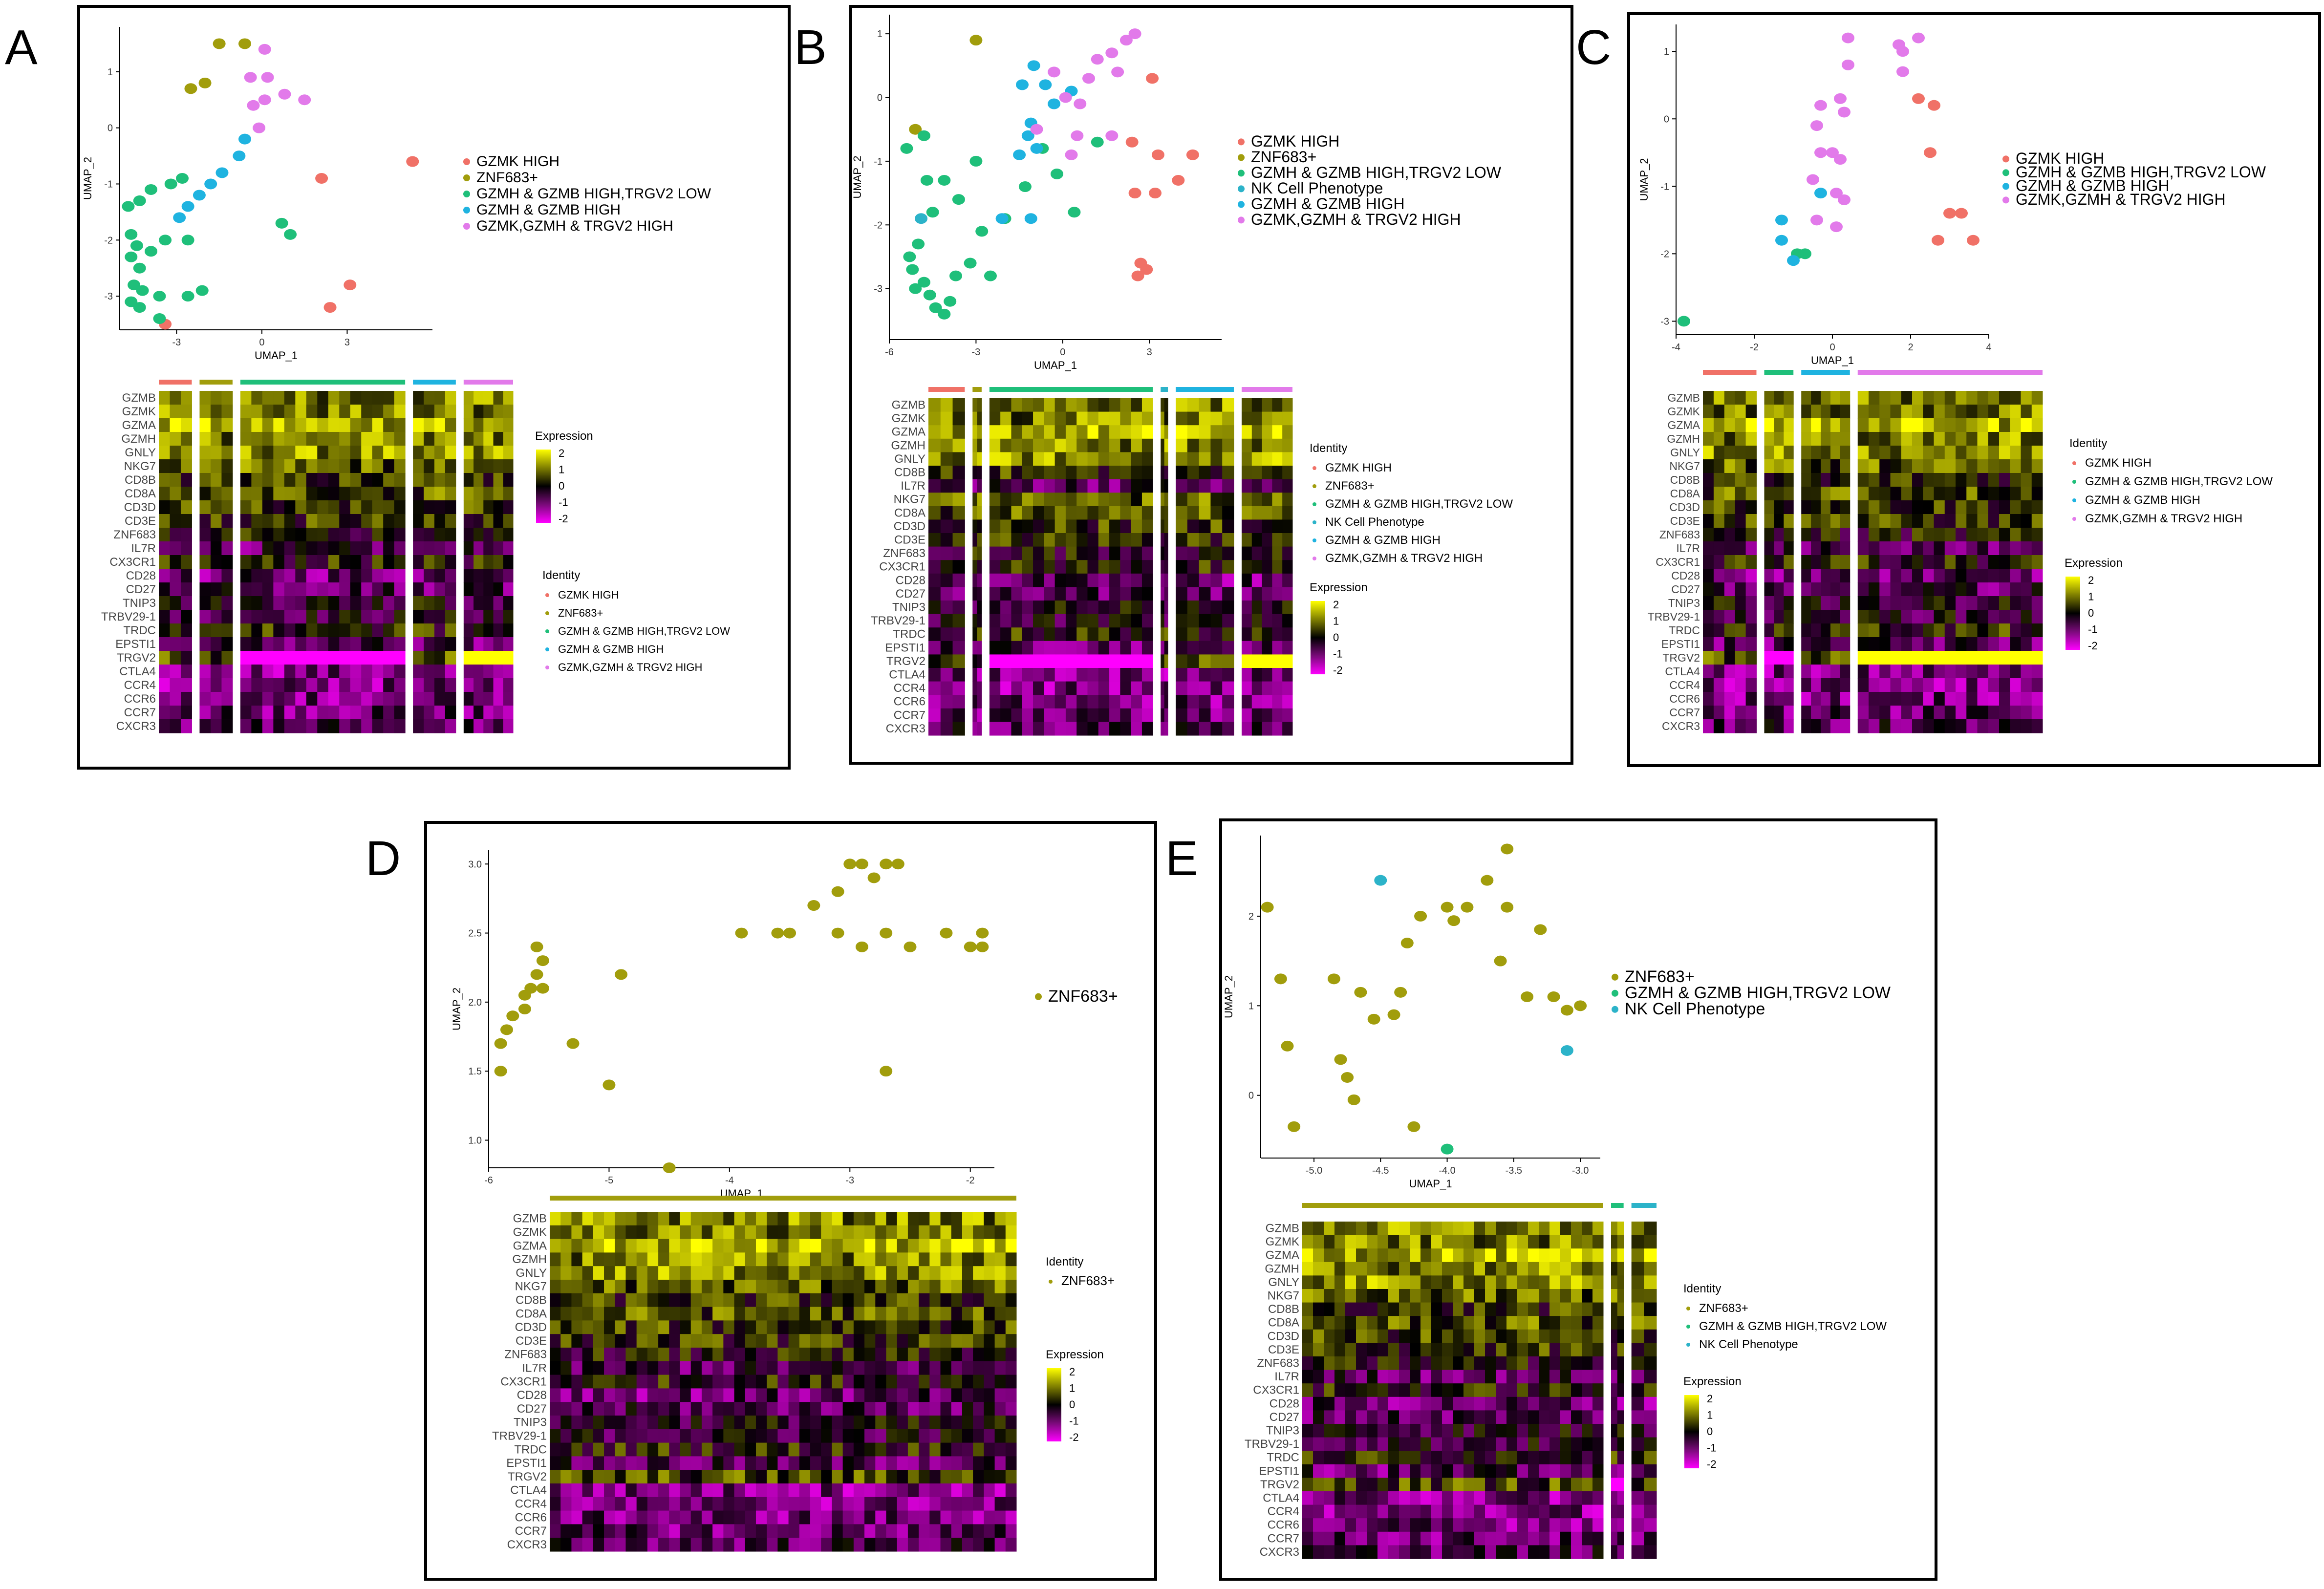  I want to click on panel-d-gene-label: CD8B, so click(531, 1300).